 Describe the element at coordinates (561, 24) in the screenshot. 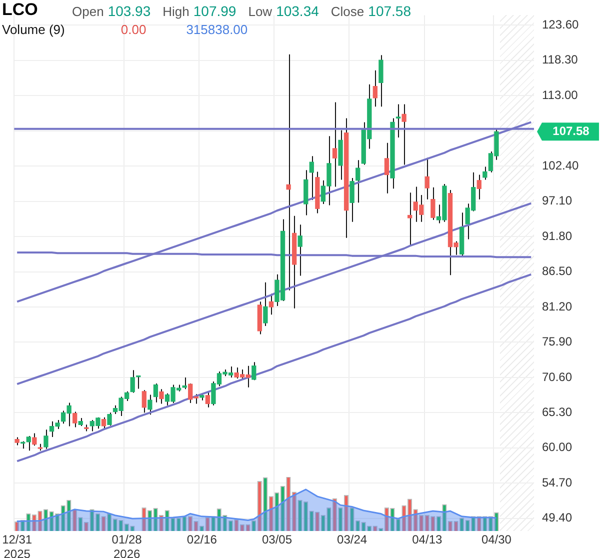

I see `y-tick-label: 123.60` at that location.